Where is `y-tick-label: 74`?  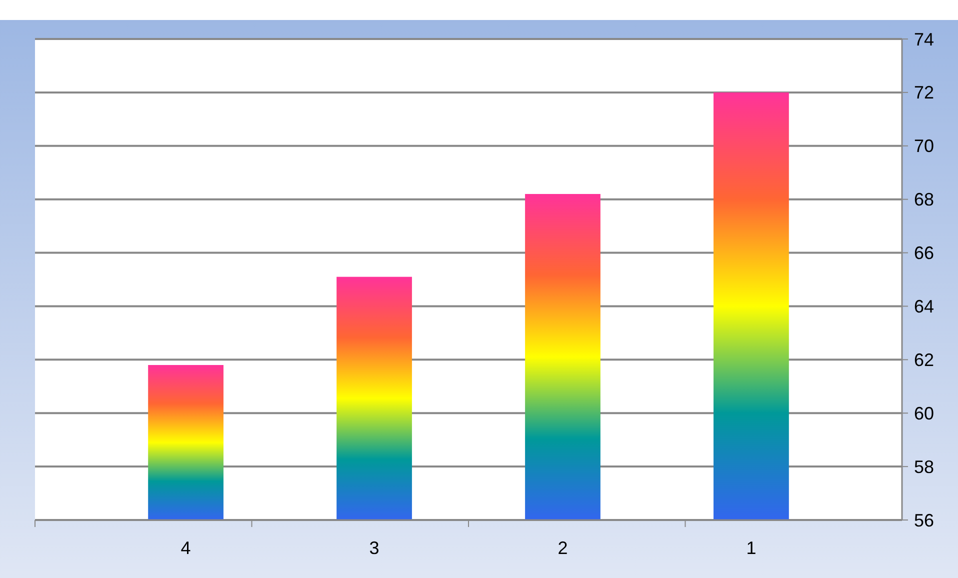 y-tick-label: 74 is located at coordinates (924, 39).